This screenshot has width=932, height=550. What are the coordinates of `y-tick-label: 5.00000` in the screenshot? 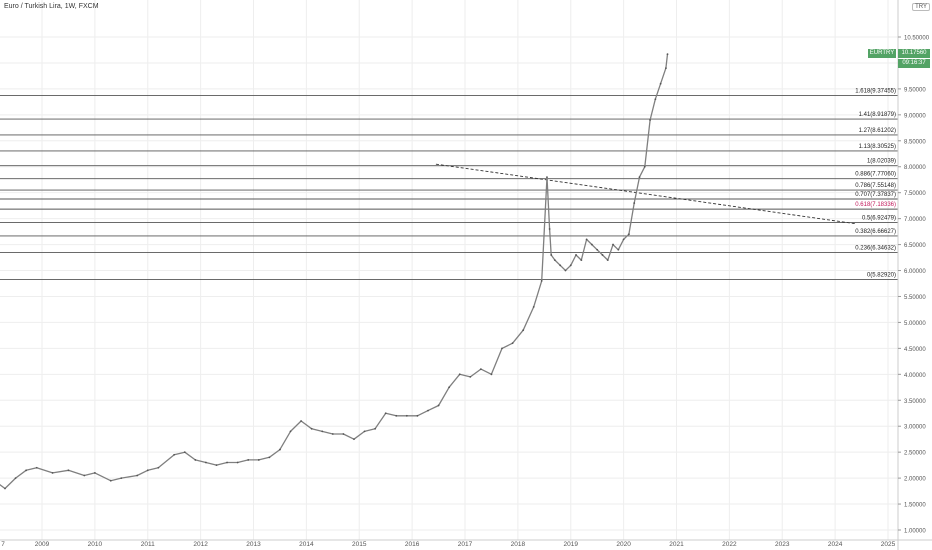 It's located at (915, 324).